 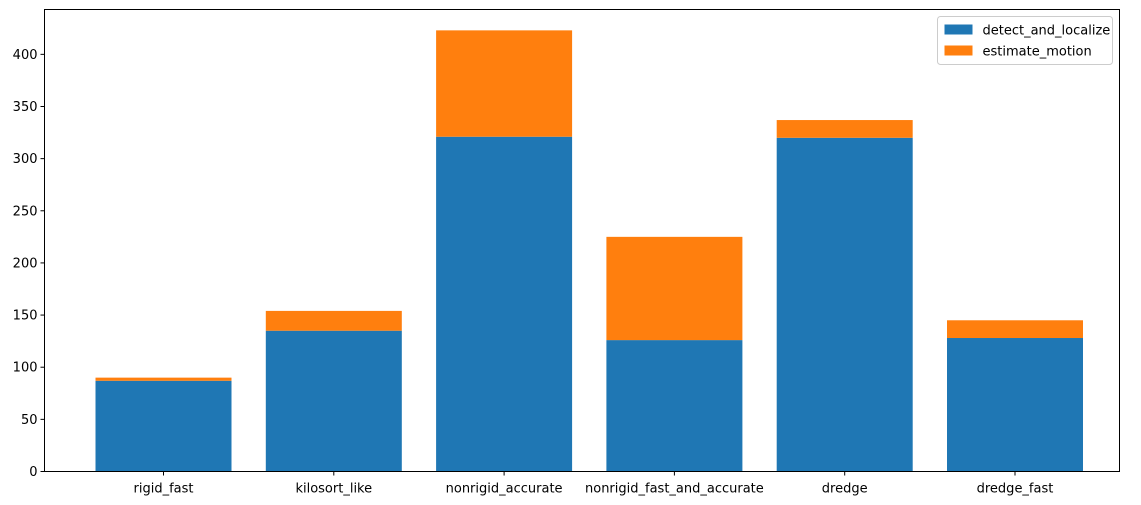 What do you see at coordinates (25, 263) in the screenshot?
I see `y-tick-label: 200` at bounding box center [25, 263].